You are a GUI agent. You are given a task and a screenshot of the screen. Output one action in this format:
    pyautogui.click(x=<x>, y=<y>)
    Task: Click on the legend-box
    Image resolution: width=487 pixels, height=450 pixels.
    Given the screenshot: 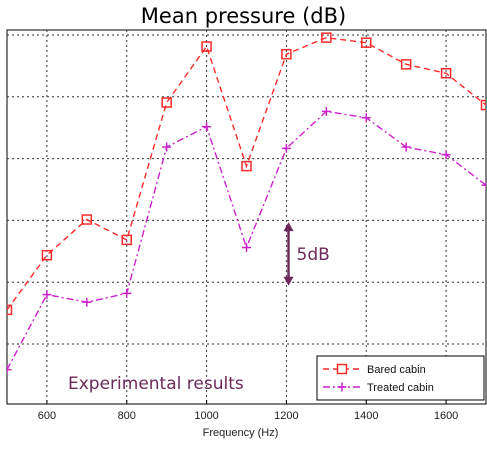 What is the action you would take?
    pyautogui.click(x=400, y=378)
    